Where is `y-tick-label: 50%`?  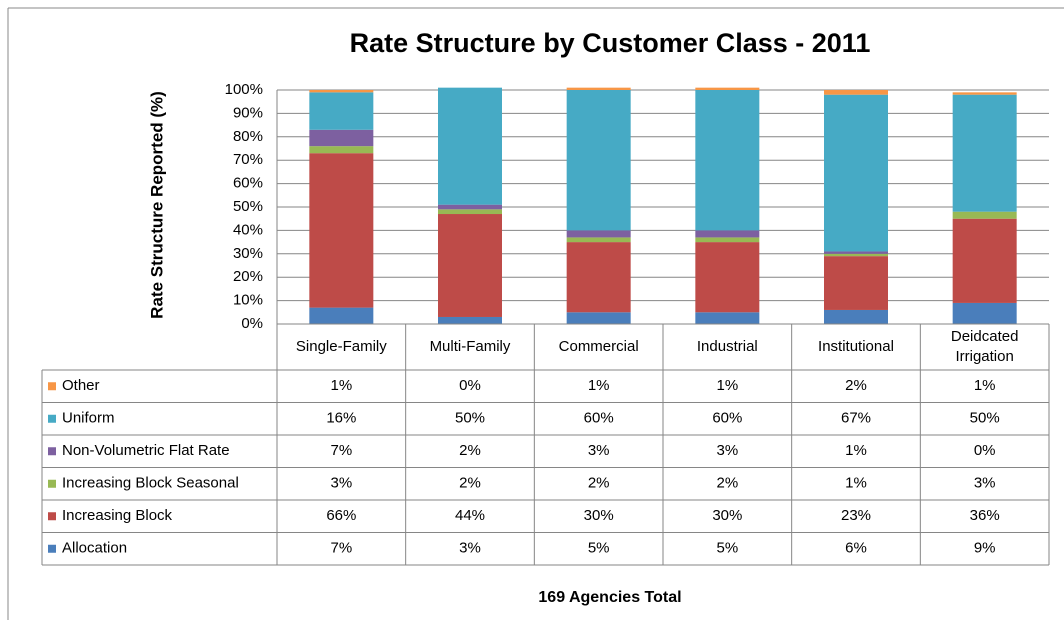 y-tick-label: 50% is located at coordinates (248, 206).